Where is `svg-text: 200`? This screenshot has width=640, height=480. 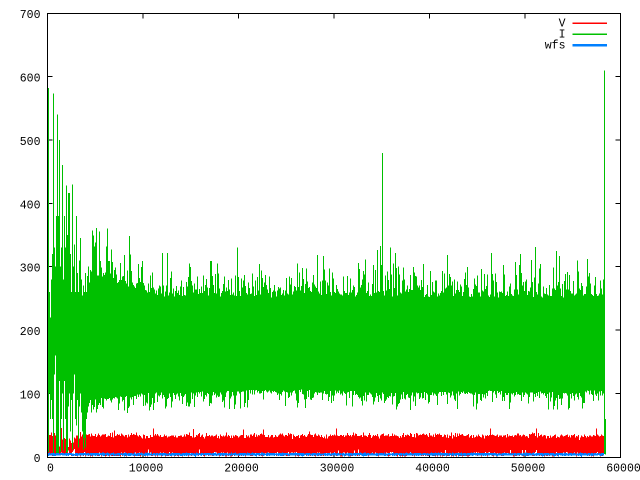
svg-text: 200 is located at coordinates (30, 332).